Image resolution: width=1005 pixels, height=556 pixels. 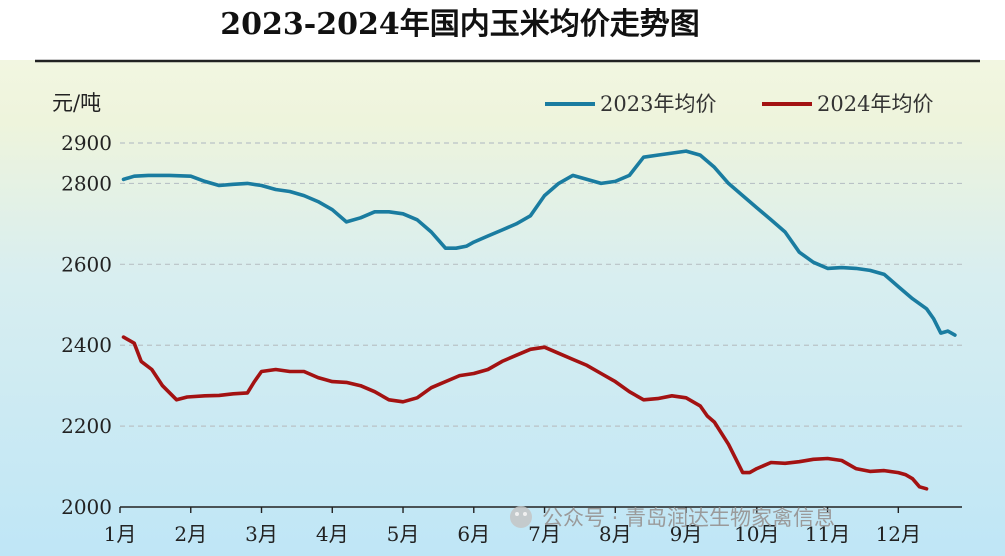 What do you see at coordinates (261, 534) in the screenshot?
I see `x-tick-label: 3月` at bounding box center [261, 534].